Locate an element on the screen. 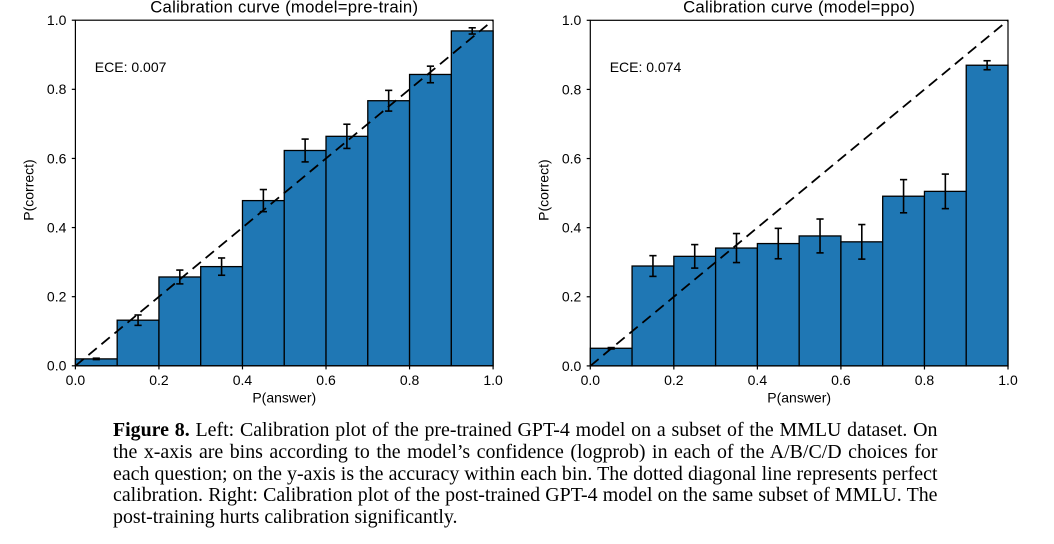 Image resolution: width=1054 pixels, height=544 pixels. svg-text: ECE: 0.007 is located at coordinates (131, 67).